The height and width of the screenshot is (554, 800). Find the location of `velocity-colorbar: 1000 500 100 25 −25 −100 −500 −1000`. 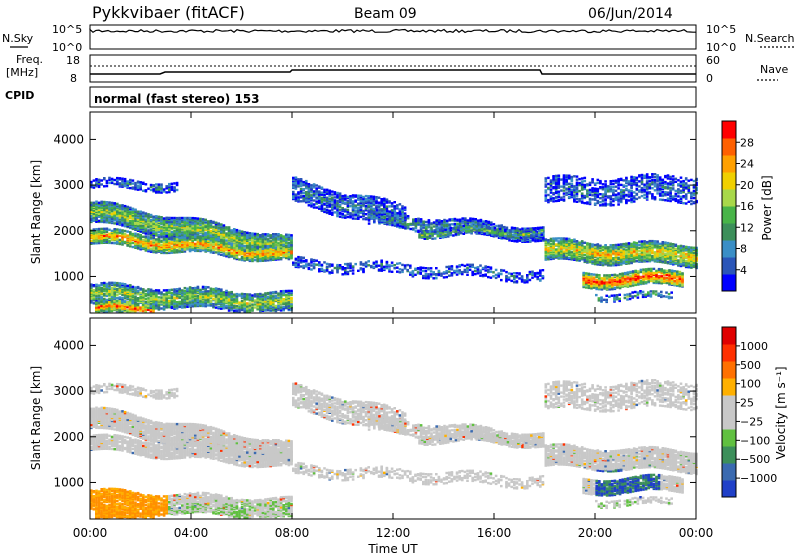

velocity-colorbar: 1000 500 100 25 −25 −100 −500 −1000 is located at coordinates (749, 412).